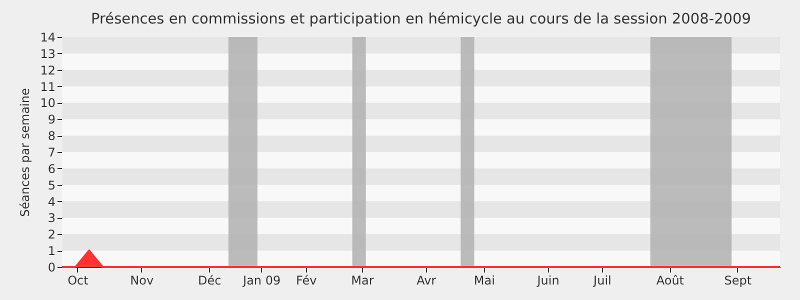 This screenshot has height=300, width=800. I want to click on y-tick-label: 5, so click(52, 185).